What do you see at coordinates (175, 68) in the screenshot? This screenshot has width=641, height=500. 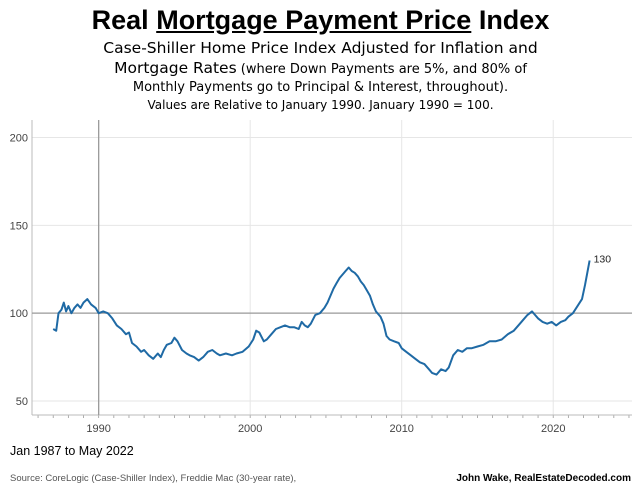 I see `subtitle-line-2-main: Mortgage Rates` at bounding box center [175, 68].